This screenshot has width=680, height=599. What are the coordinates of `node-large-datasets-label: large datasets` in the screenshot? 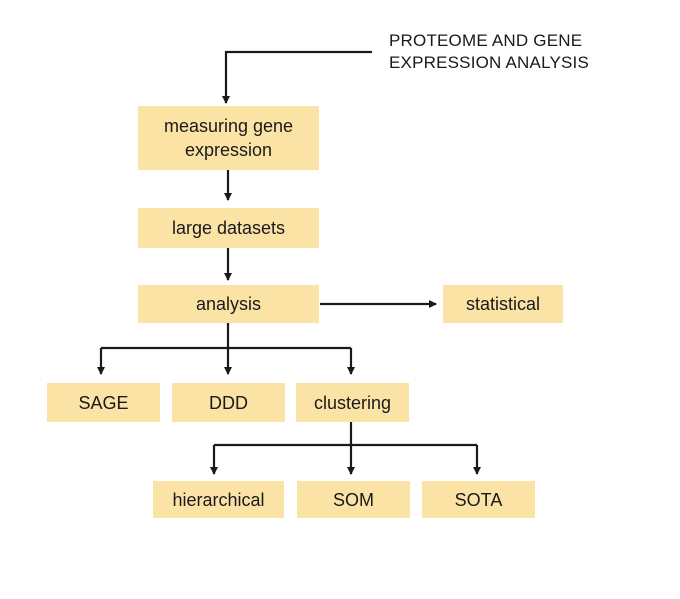 It's located at (228, 228).